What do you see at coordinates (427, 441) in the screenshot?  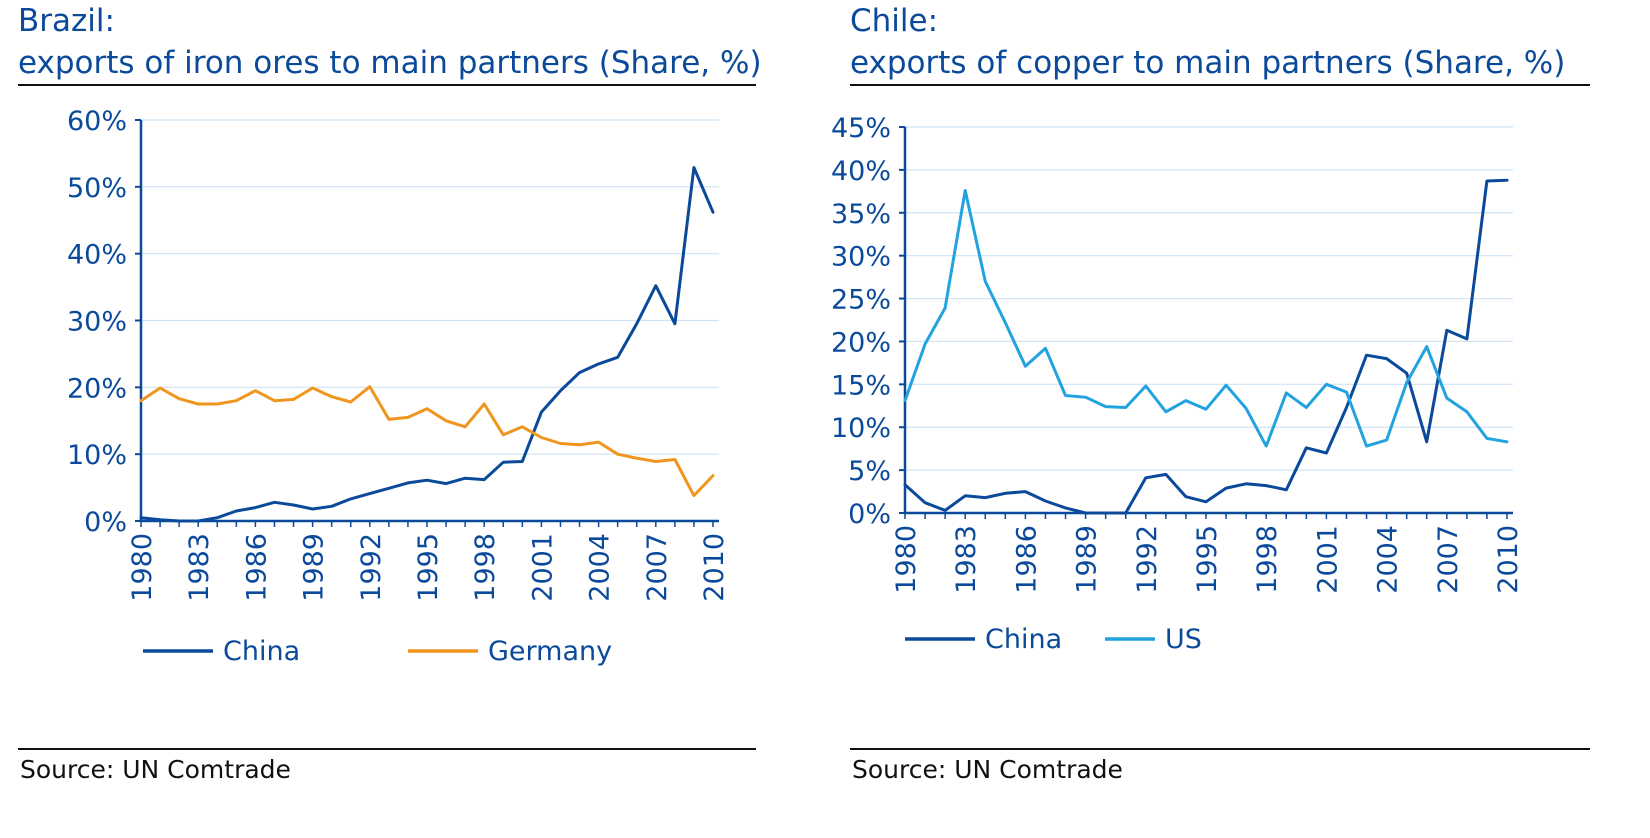 I see `series-line-germany` at bounding box center [427, 441].